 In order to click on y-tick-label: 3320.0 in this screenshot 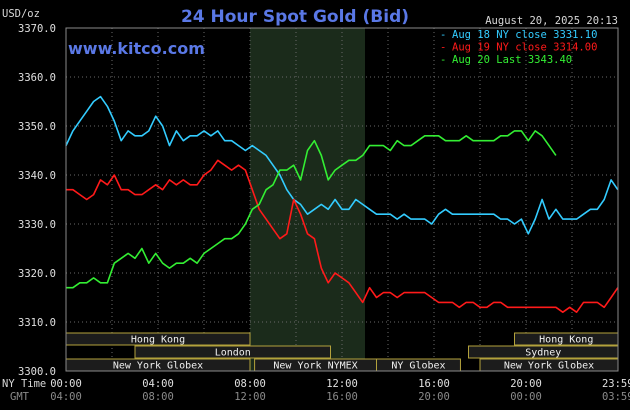, I will do `click(37, 274)`.